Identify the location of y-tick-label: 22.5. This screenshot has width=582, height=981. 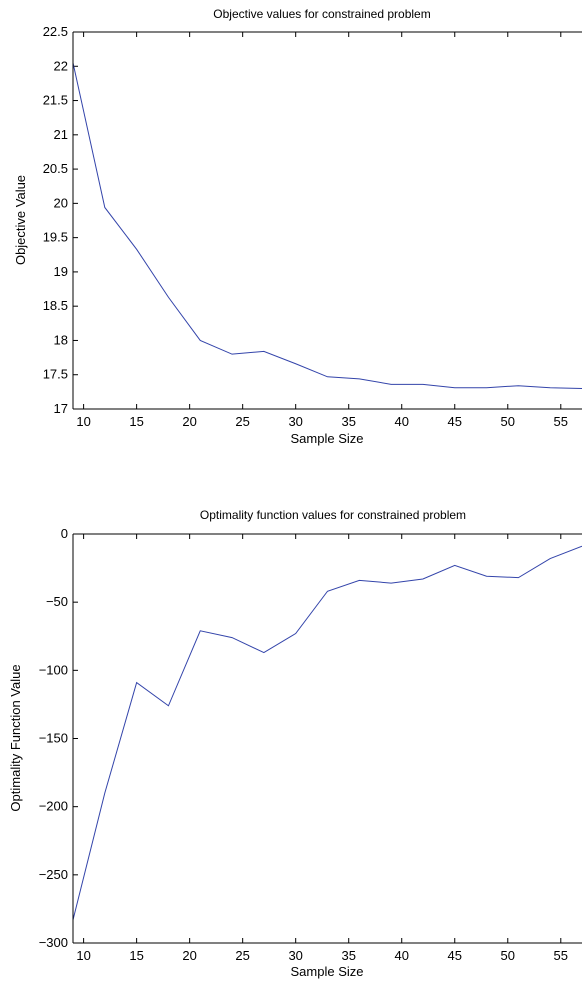
(55, 31).